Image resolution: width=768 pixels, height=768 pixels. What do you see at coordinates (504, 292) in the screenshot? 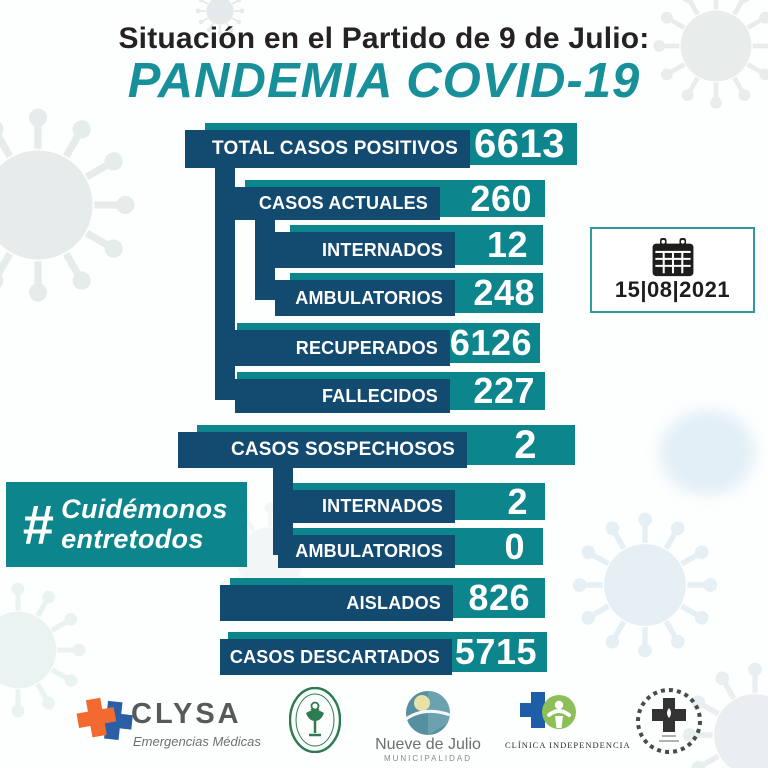
I see `stat-value: 248` at bounding box center [504, 292].